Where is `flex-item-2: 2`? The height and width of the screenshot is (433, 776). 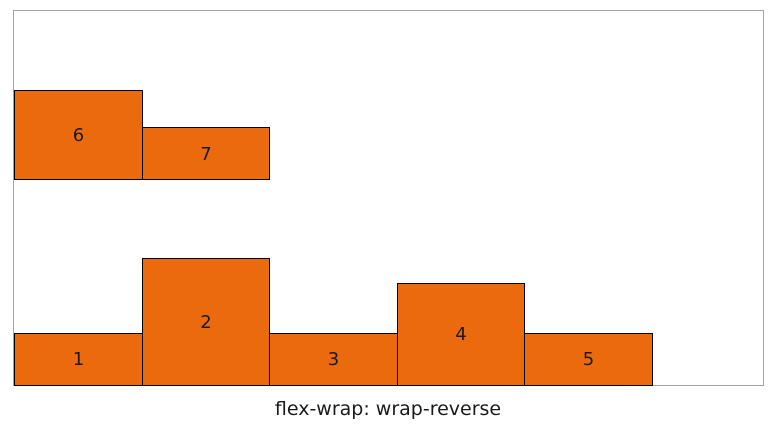 flex-item-2: 2 is located at coordinates (206, 322).